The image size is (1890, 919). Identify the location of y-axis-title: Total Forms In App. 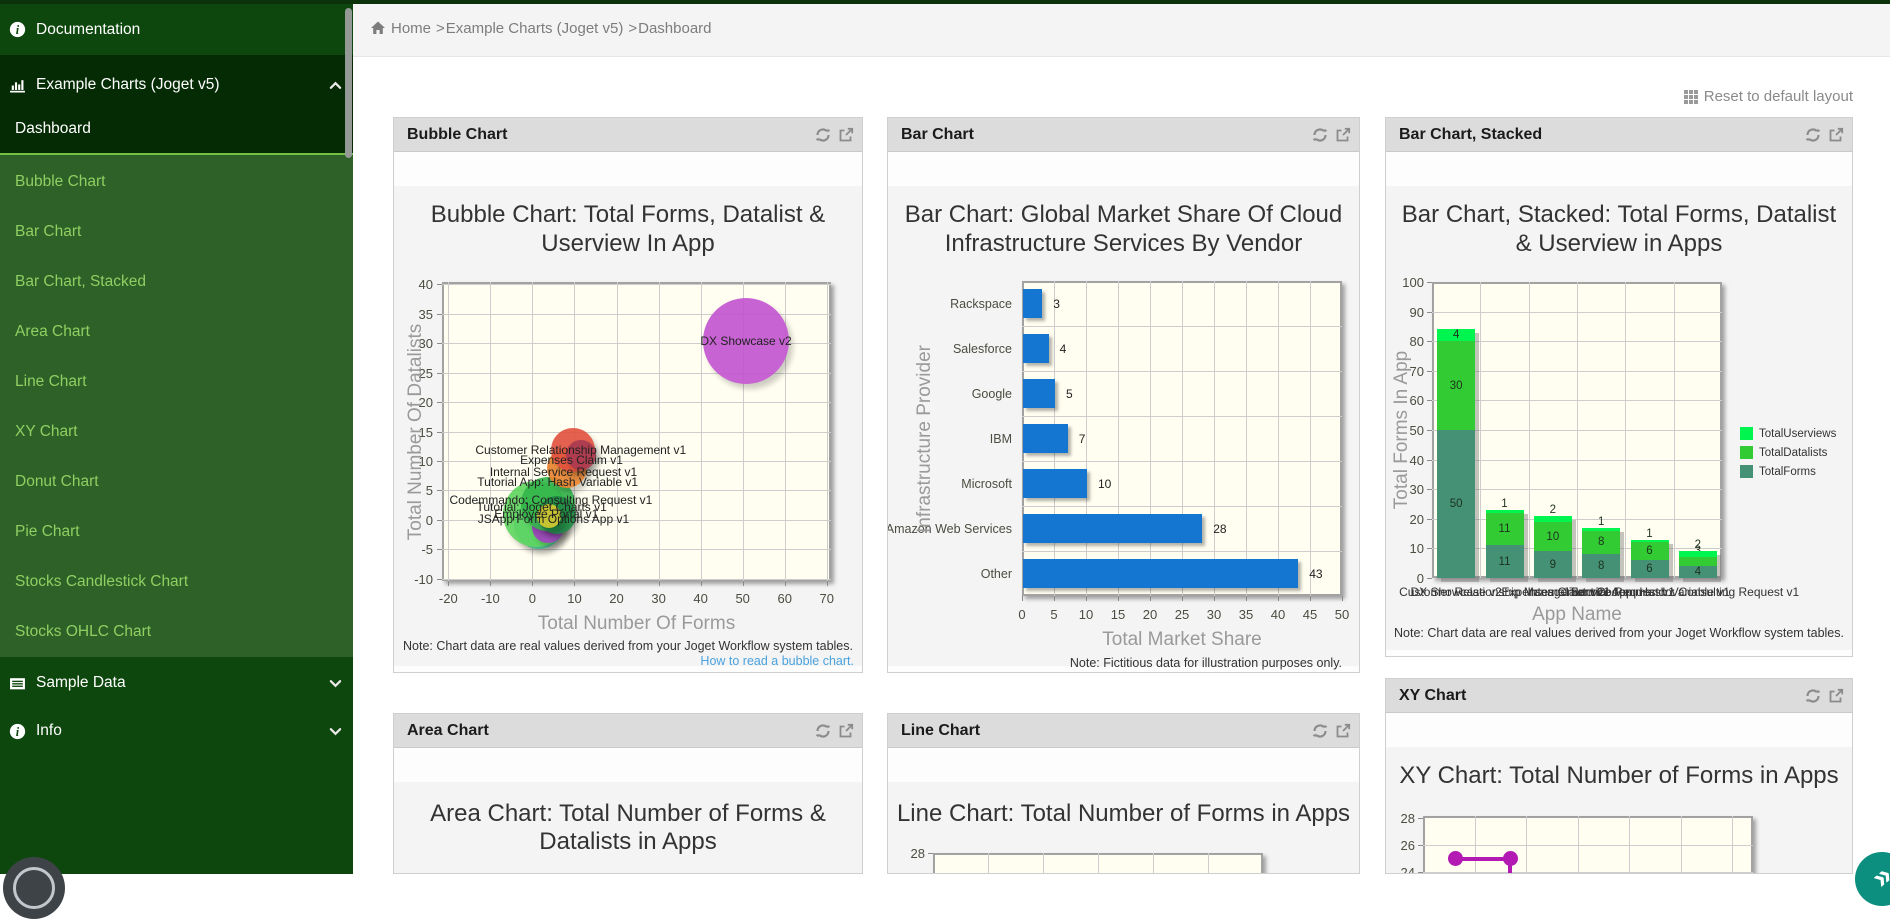
(1402, 430).